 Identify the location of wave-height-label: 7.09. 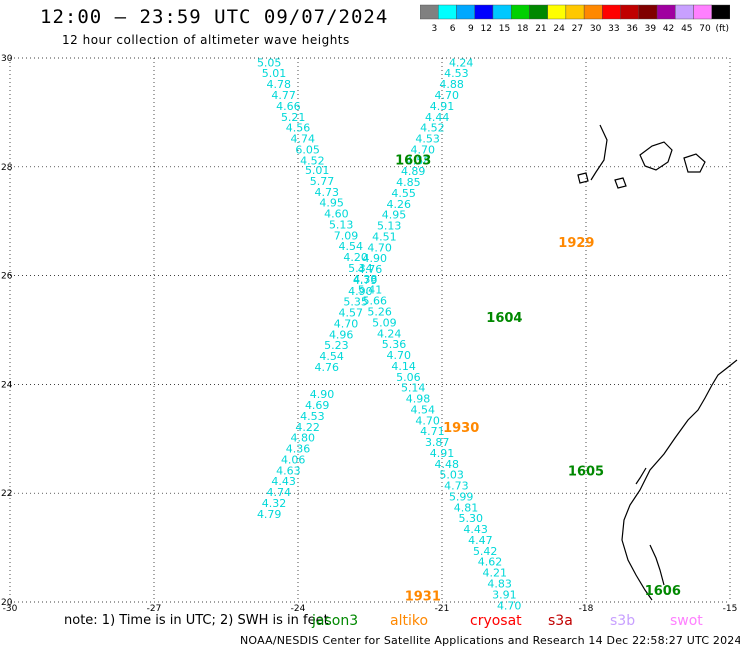
(346, 235).